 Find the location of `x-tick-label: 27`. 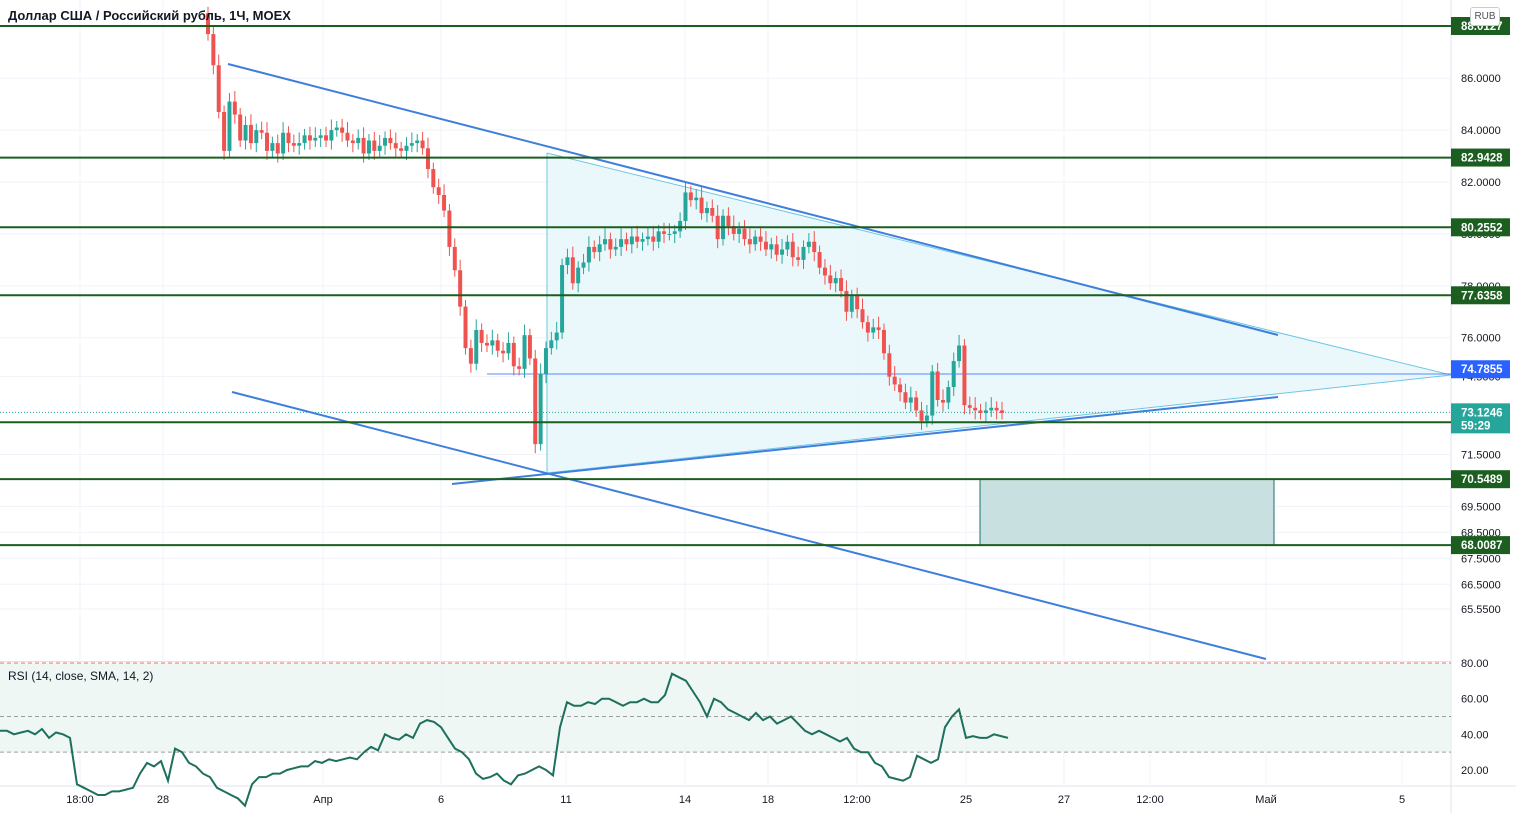

x-tick-label: 27 is located at coordinates (1064, 800).